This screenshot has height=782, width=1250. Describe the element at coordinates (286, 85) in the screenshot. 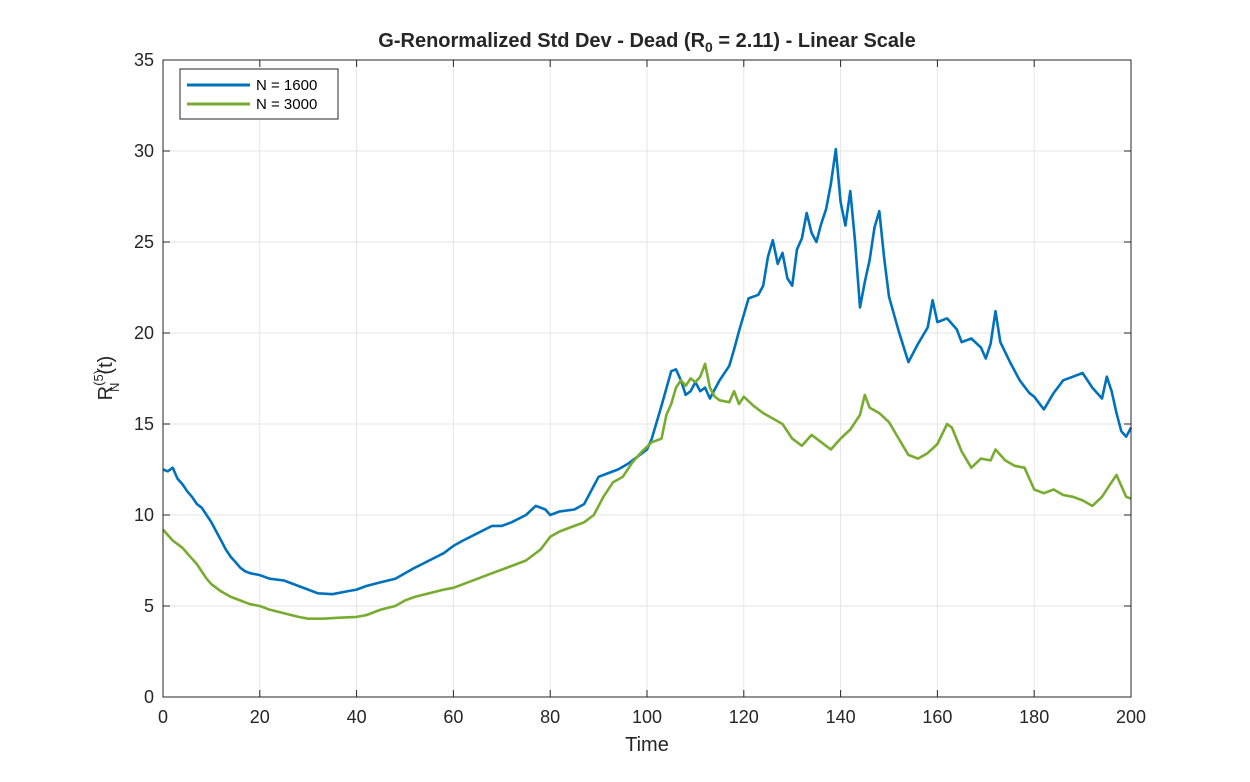

I see `legend-label-n1600: N = 1600` at that location.